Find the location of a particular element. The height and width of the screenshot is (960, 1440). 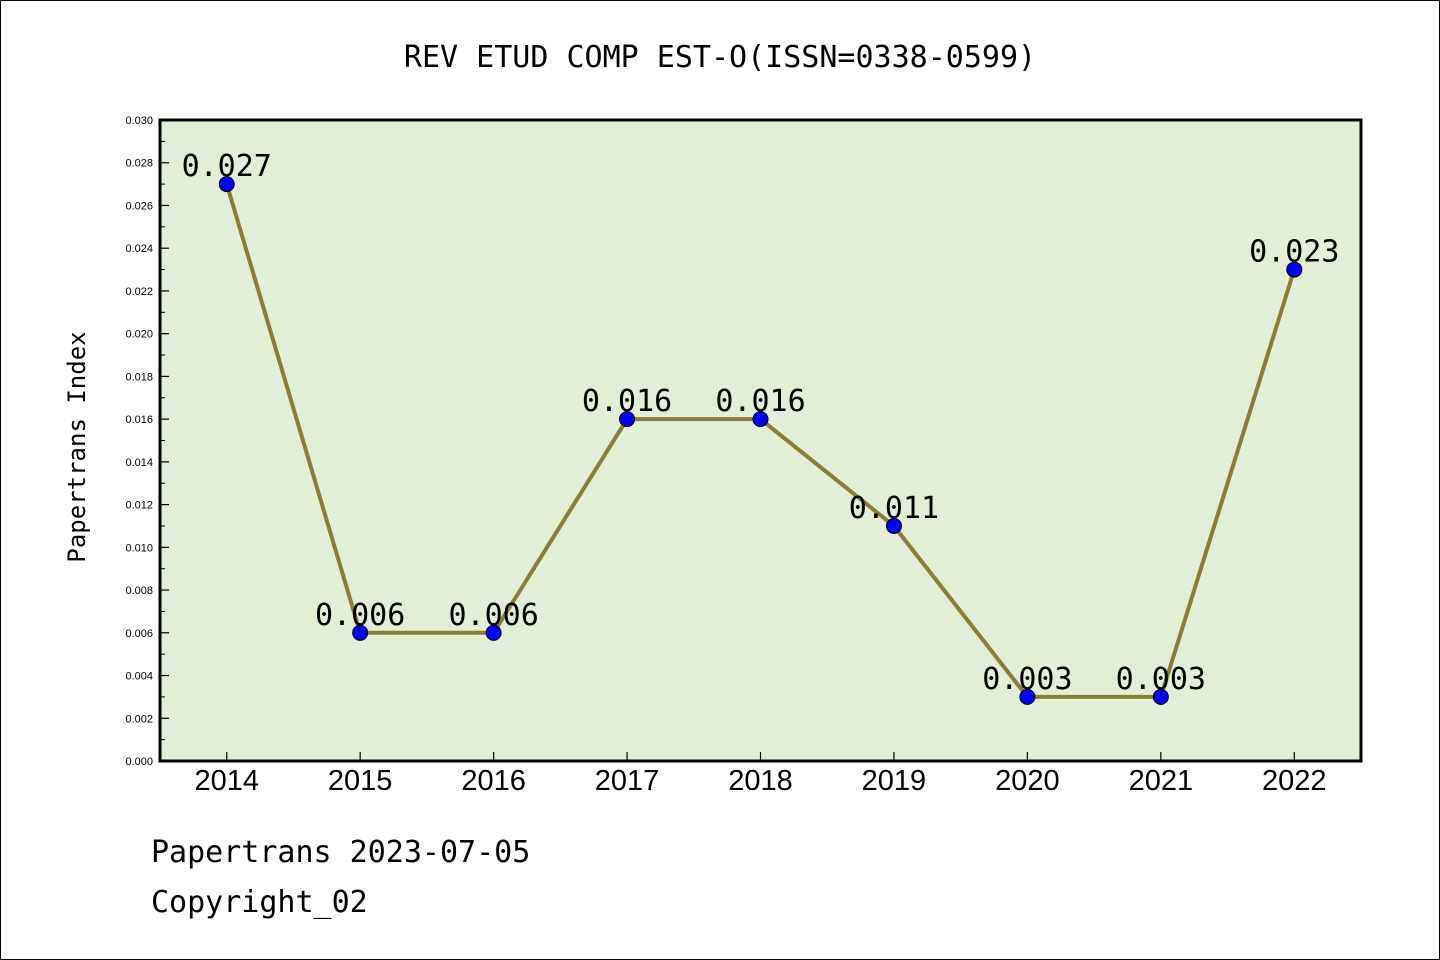

x-tick-label: 2019 is located at coordinates (894, 781).